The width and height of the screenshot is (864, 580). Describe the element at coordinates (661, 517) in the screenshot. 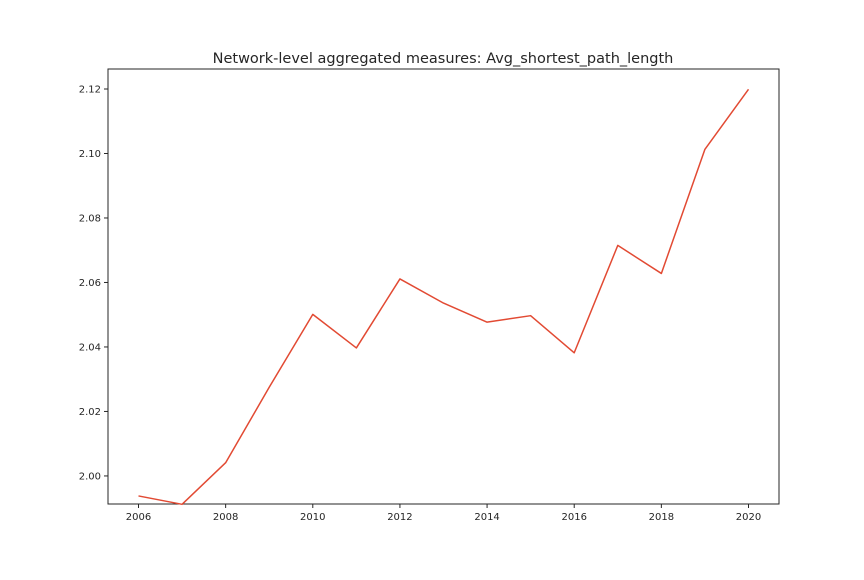

I see `x-tick-label: 2018` at that location.